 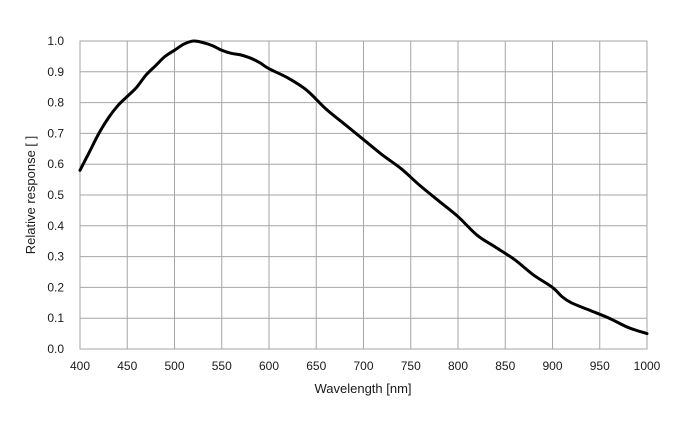 I want to click on y-tick-label: 0.1, so click(x=55, y=318).